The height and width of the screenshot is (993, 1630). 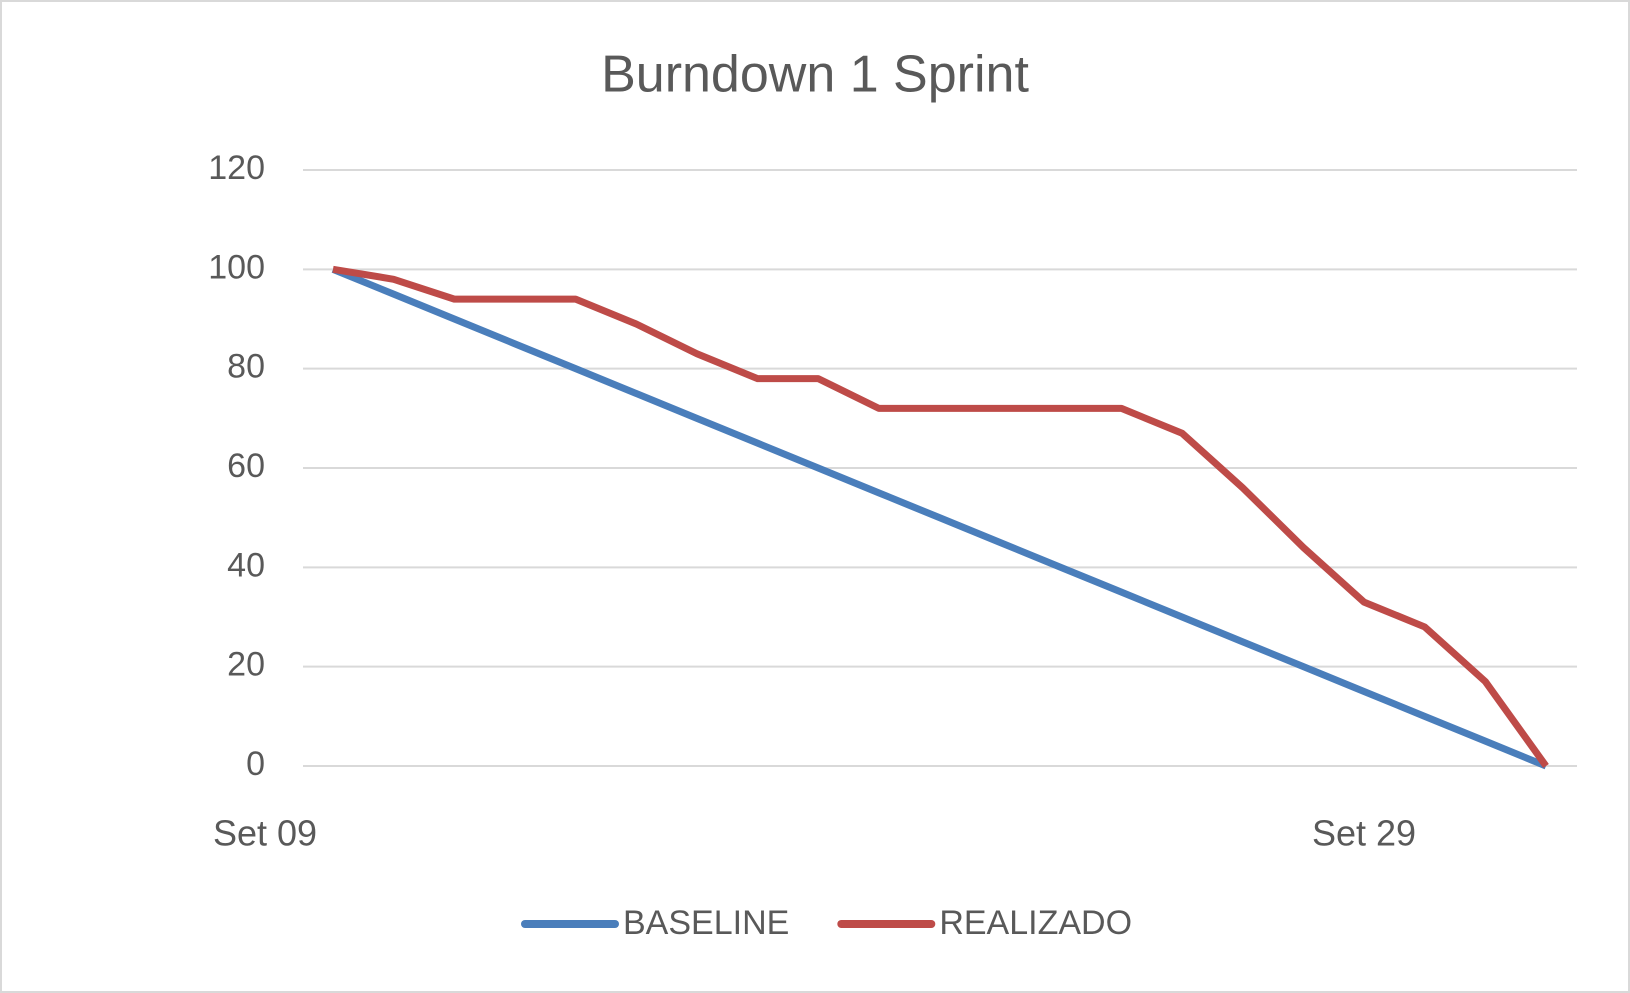 I want to click on chart-title: Burndown 1 Sprint, so click(x=815, y=75).